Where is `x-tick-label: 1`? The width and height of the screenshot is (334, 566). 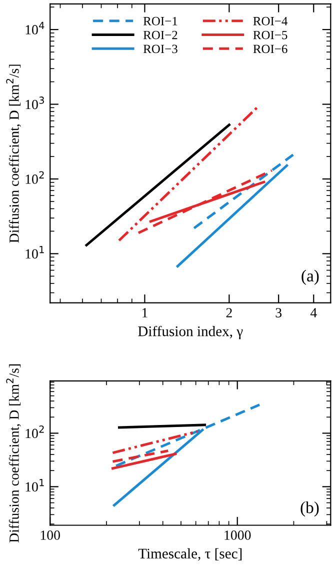 x-tick-label: 1 is located at coordinates (145, 313).